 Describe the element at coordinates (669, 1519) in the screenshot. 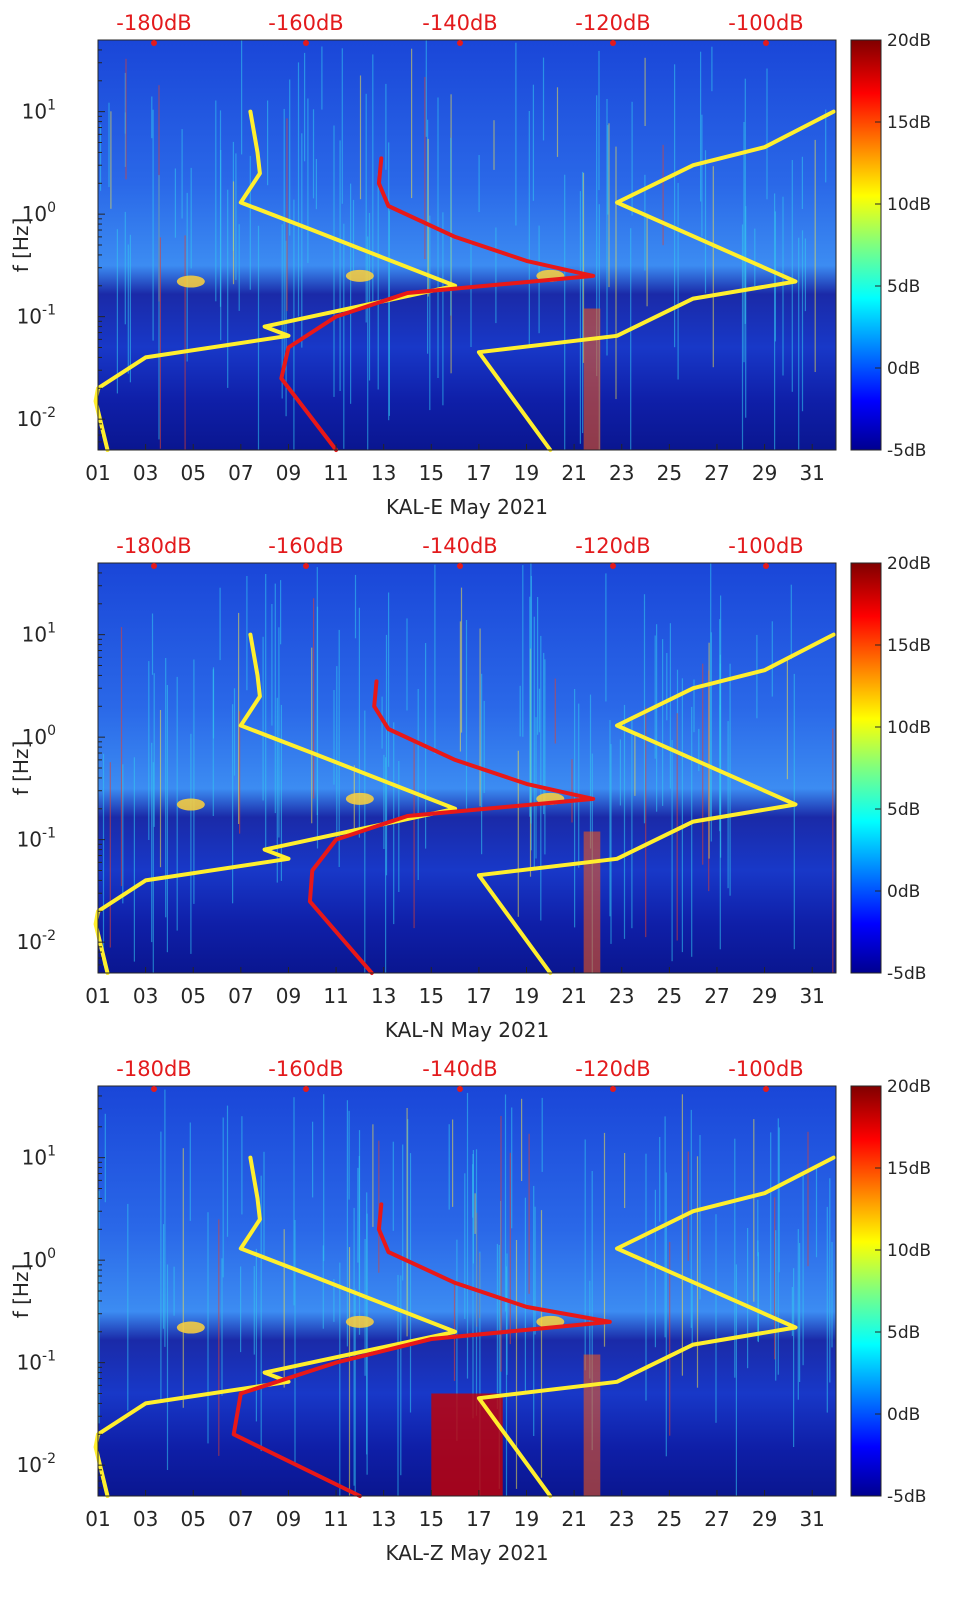

I see `x-tick-label: 25` at that location.